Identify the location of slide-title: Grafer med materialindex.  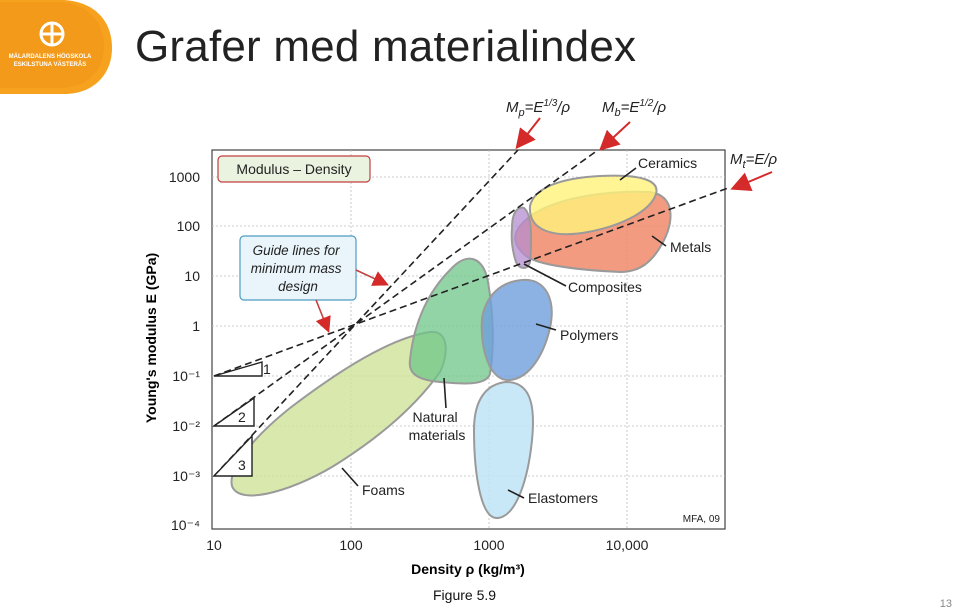
(386, 46).